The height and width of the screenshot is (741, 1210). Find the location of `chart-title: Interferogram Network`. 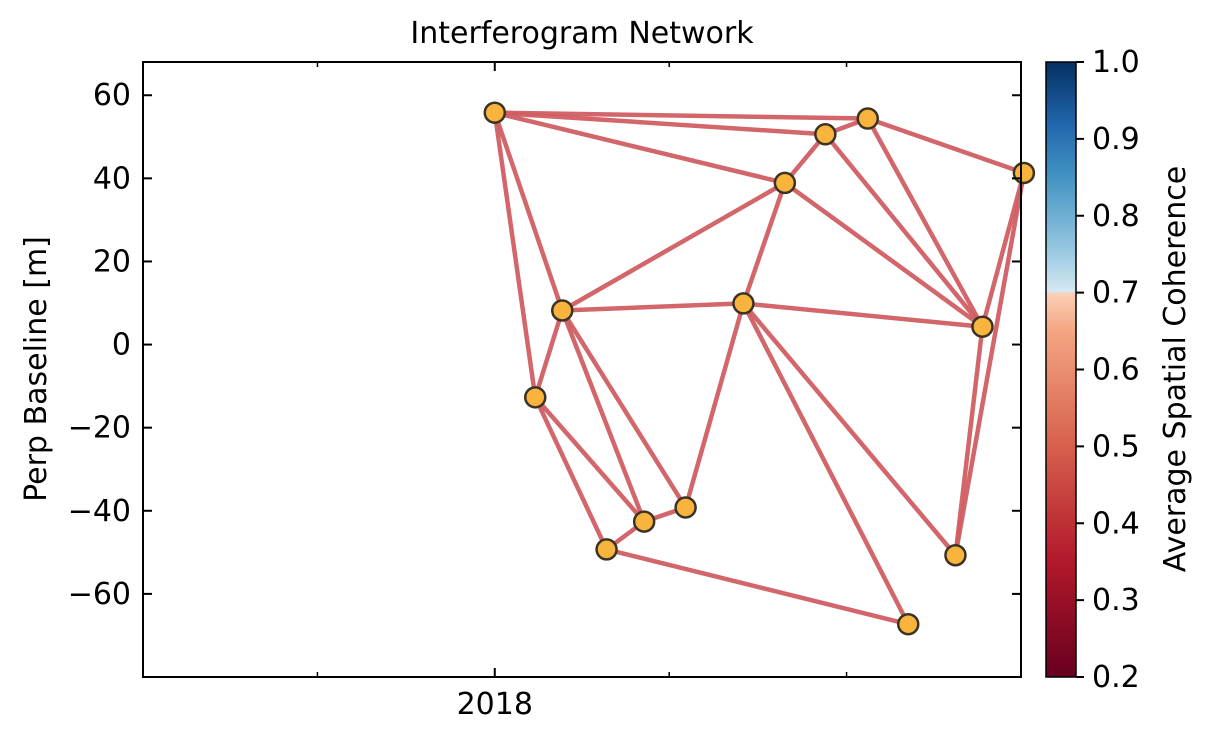

chart-title: Interferogram Network is located at coordinates (582, 33).